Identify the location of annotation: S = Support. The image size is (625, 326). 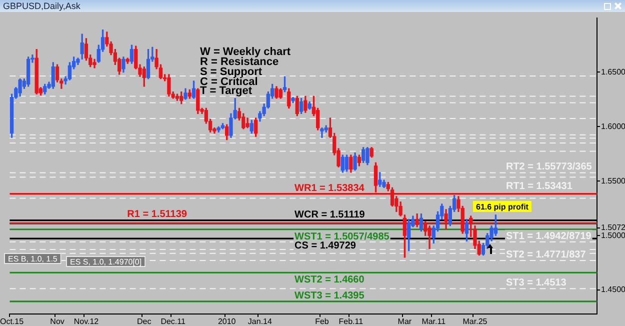
(231, 72).